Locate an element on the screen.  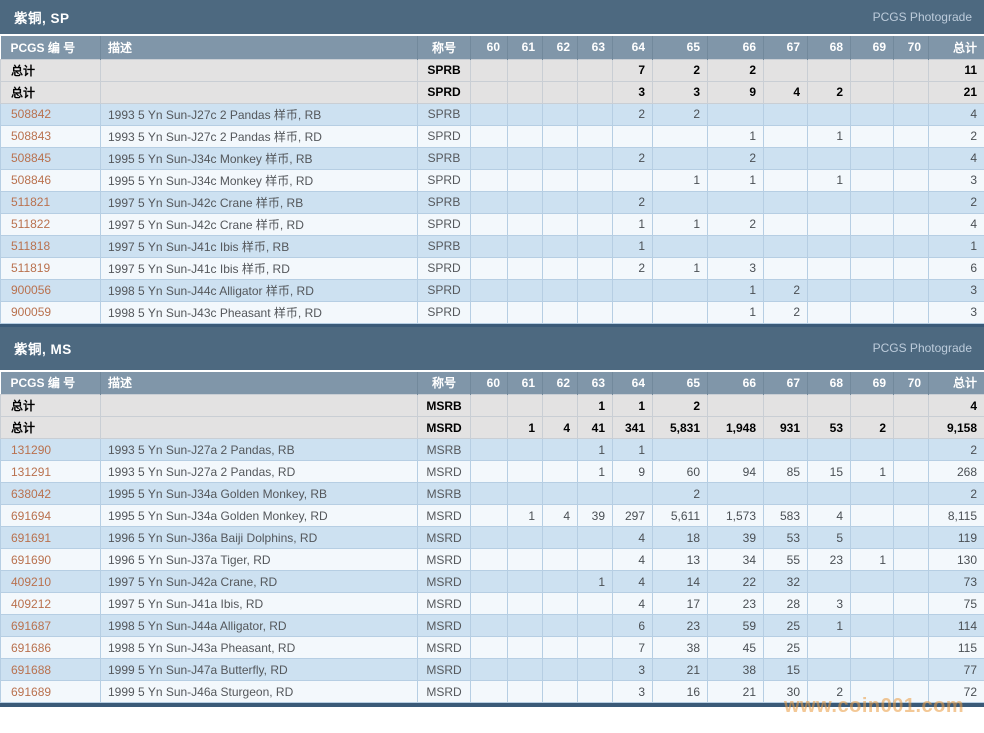
grade-cell-65: 16 is located at coordinates (680, 691).